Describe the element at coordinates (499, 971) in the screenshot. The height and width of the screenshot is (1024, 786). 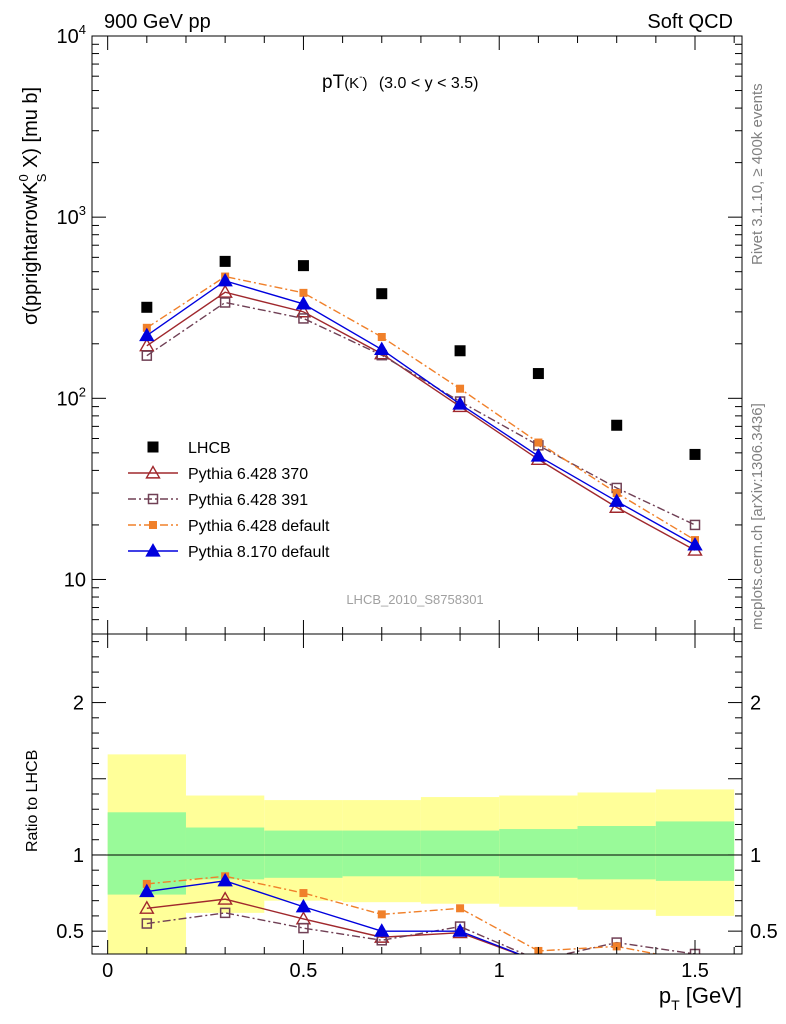
I see `ratio-x-tick-label: 1` at that location.